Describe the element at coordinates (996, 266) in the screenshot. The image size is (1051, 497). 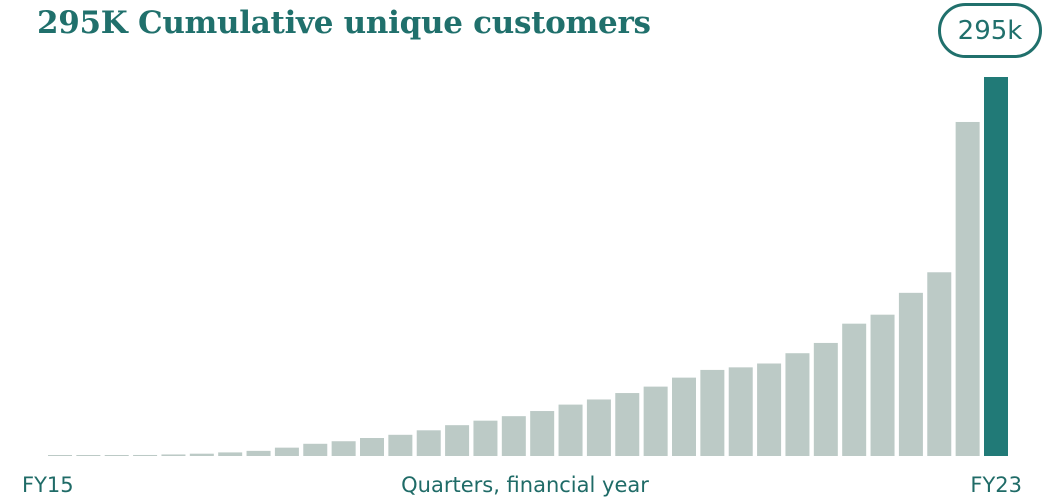
I see `bar-highlight` at that location.